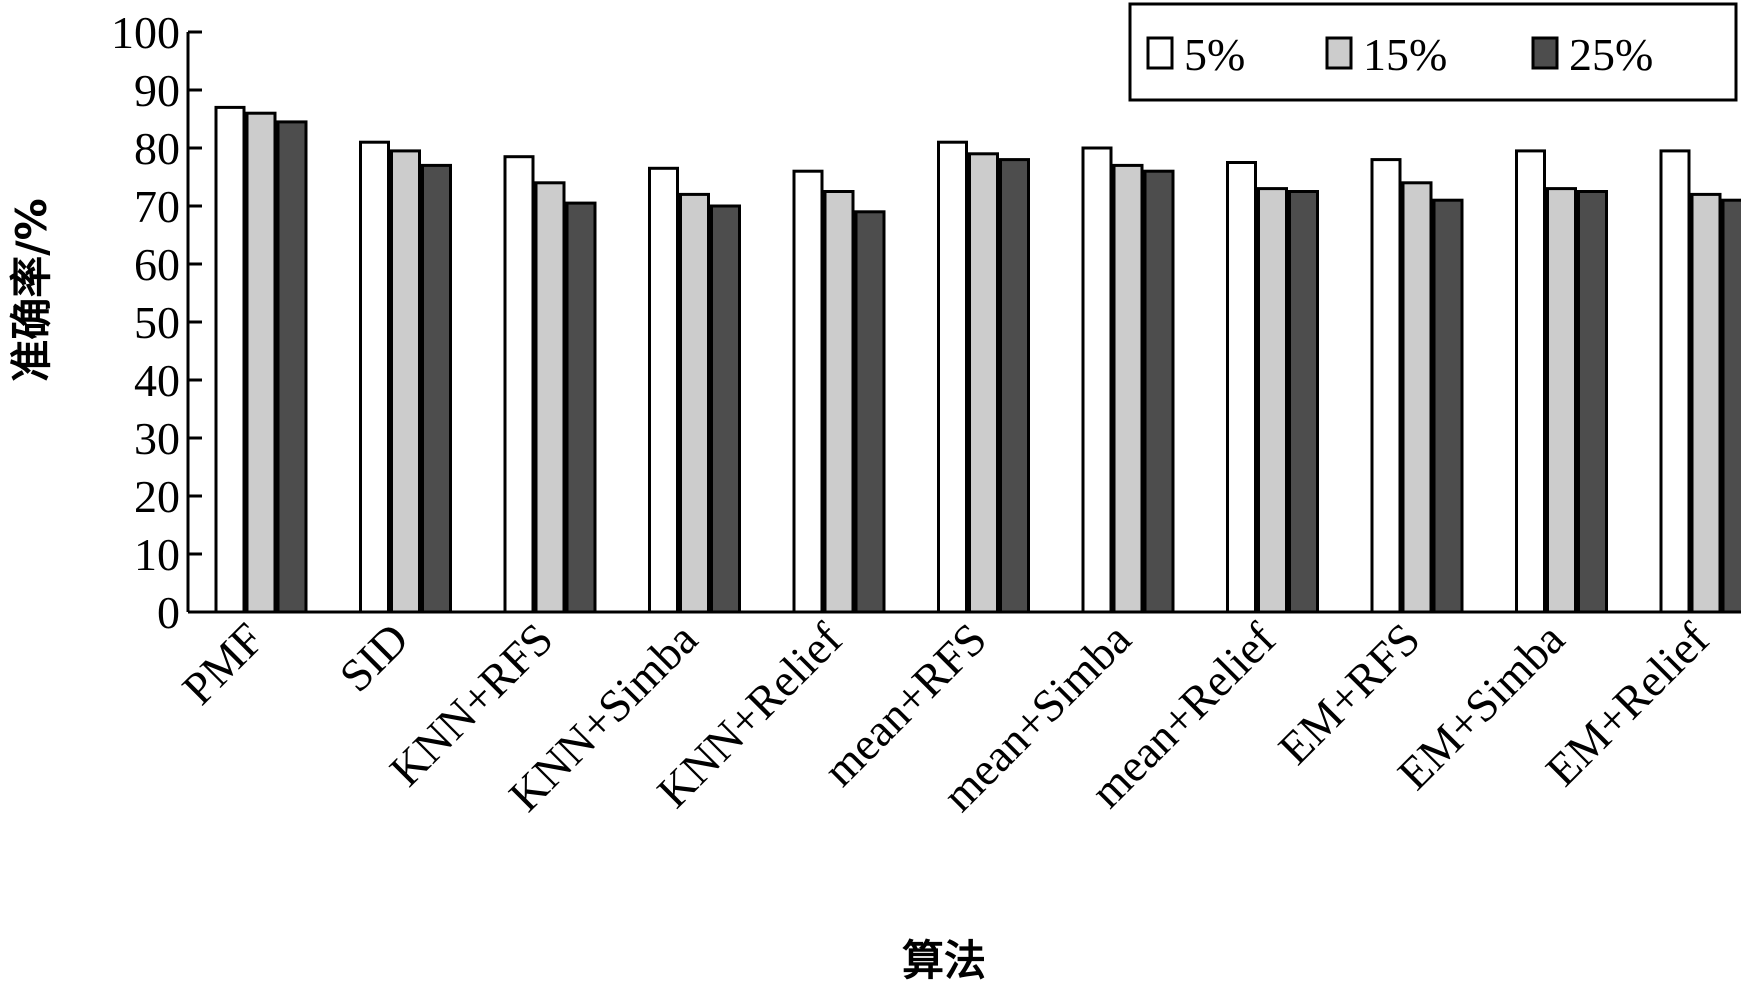 The image size is (1741, 1005). Describe the element at coordinates (157, 438) in the screenshot. I see `y-tick-label: 30` at that location.